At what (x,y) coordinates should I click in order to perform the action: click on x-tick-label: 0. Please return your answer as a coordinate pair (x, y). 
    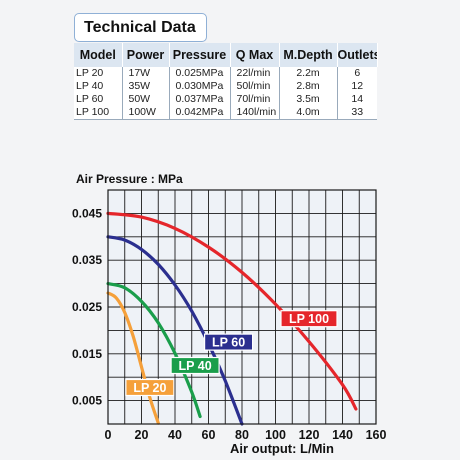
    Looking at the image, I should click on (108, 435).